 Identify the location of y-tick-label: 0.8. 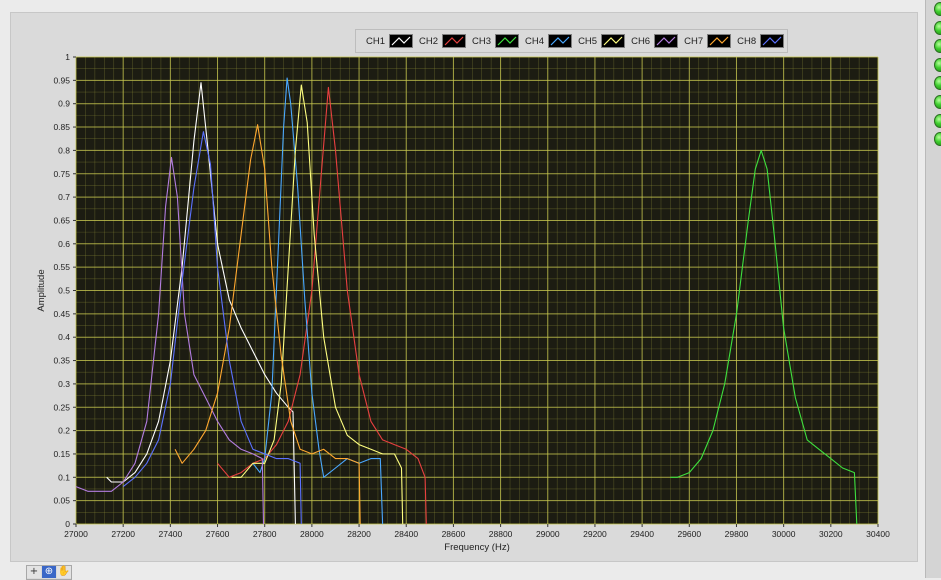
(64, 150).